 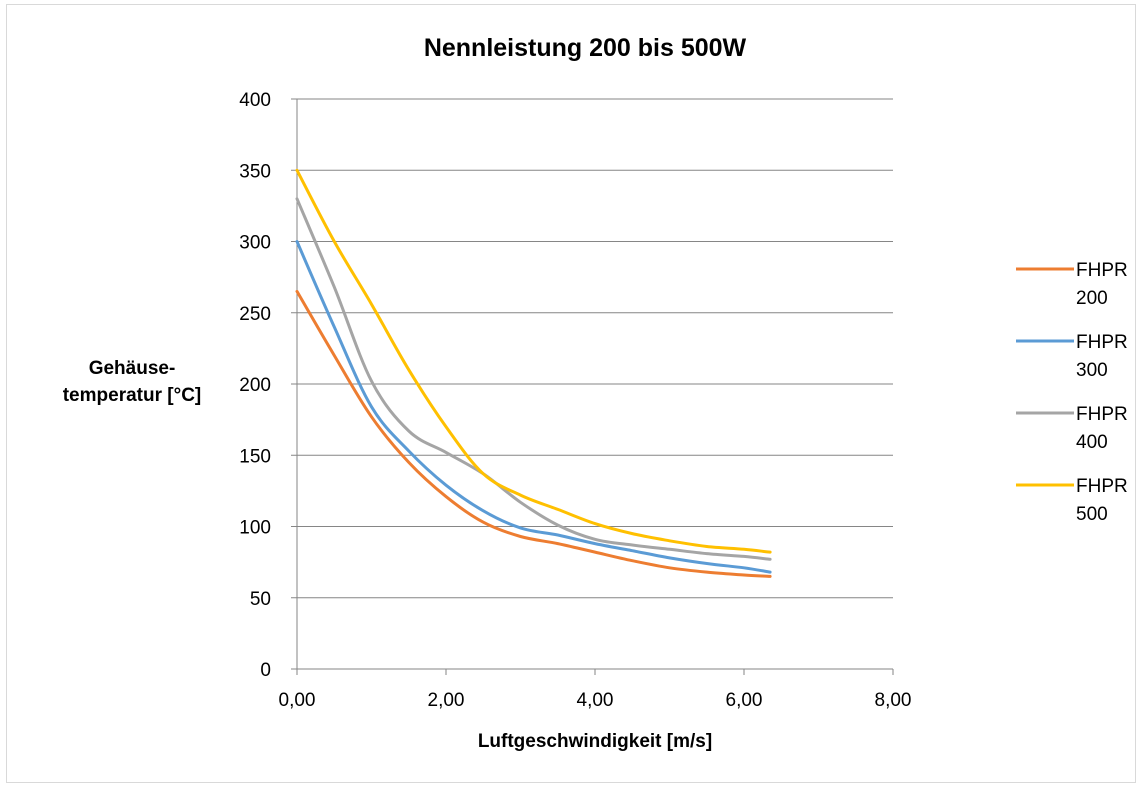 I want to click on x-axis-title: Luftgeschwindigkeit [m/s], so click(x=595, y=741).